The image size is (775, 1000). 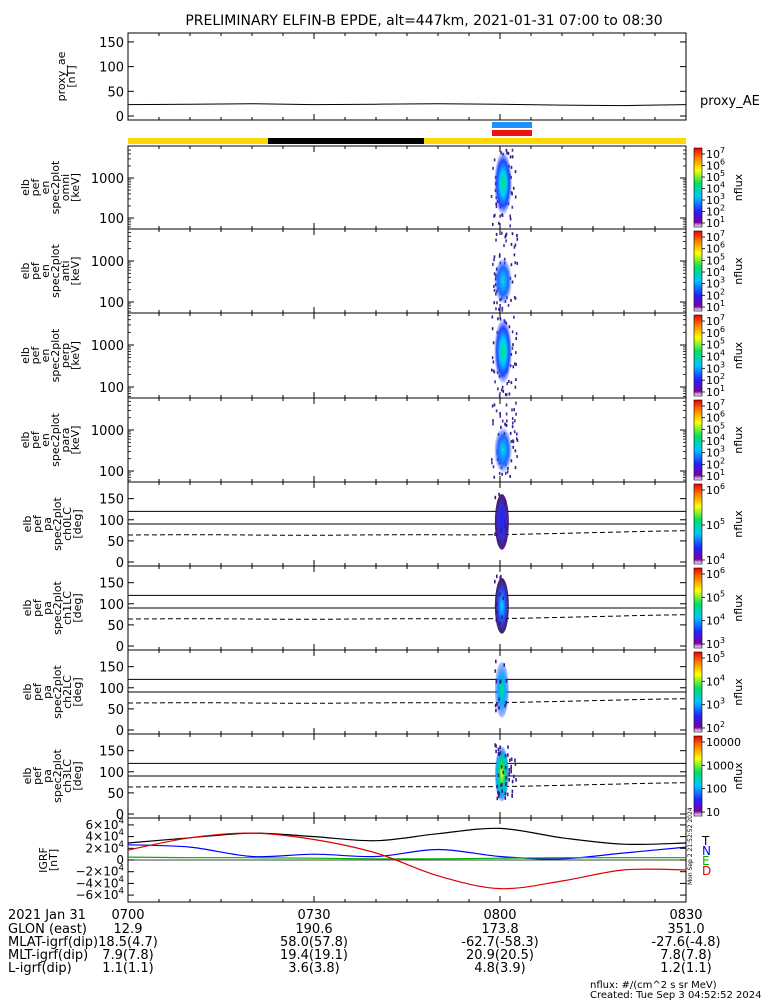 What do you see at coordinates (715, 489) in the screenshot?
I see `ch0-cbar-label-0: 106` at bounding box center [715, 489].